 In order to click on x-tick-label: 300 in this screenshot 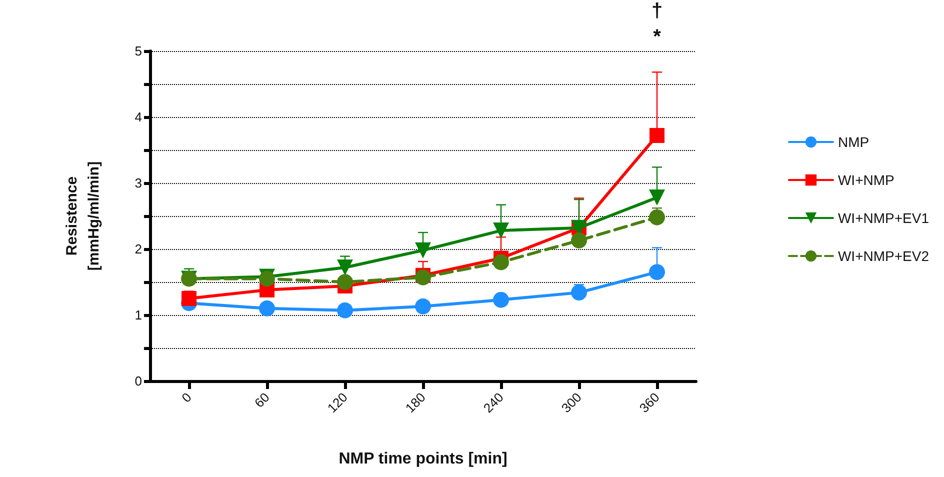, I will do `click(571, 403)`.